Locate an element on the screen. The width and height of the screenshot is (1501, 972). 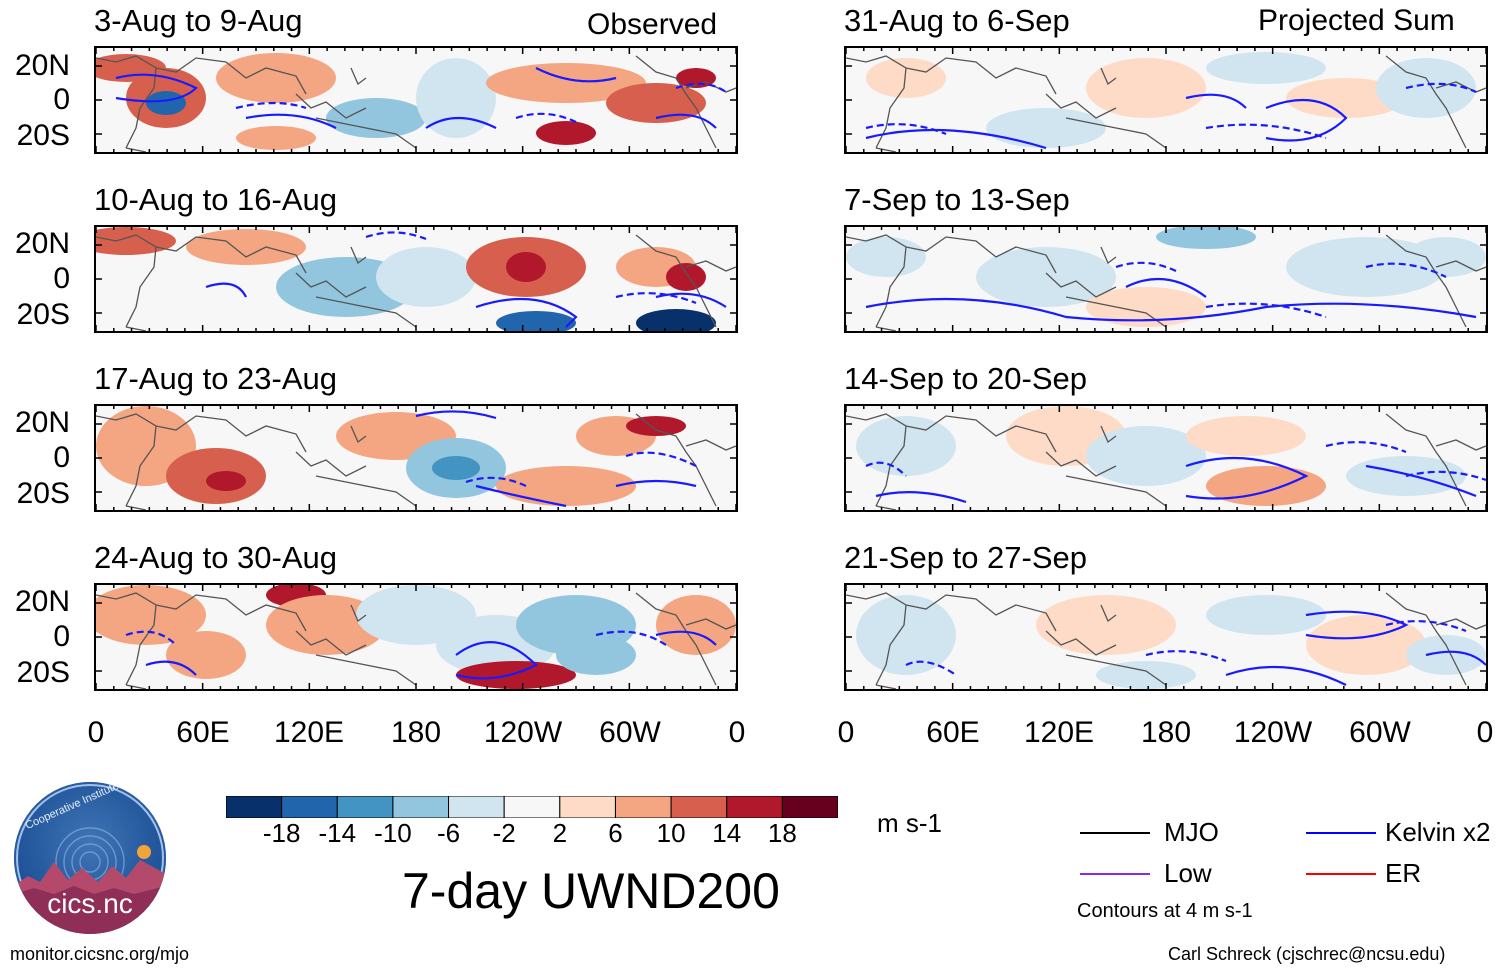
lon-tick-label: 120E is located at coordinates (309, 732).